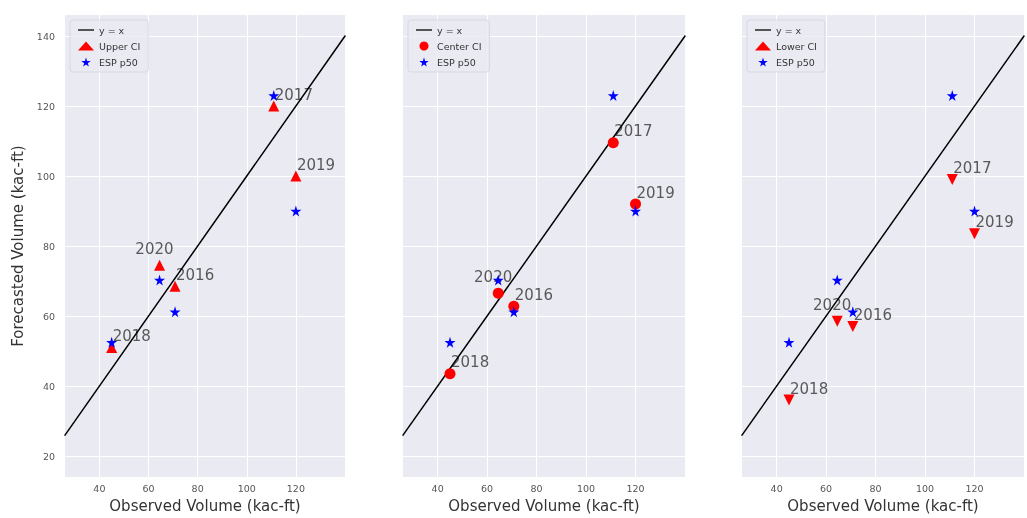  Describe the element at coordinates (48, 246) in the screenshot. I see `y-tick-label: 80` at that location.